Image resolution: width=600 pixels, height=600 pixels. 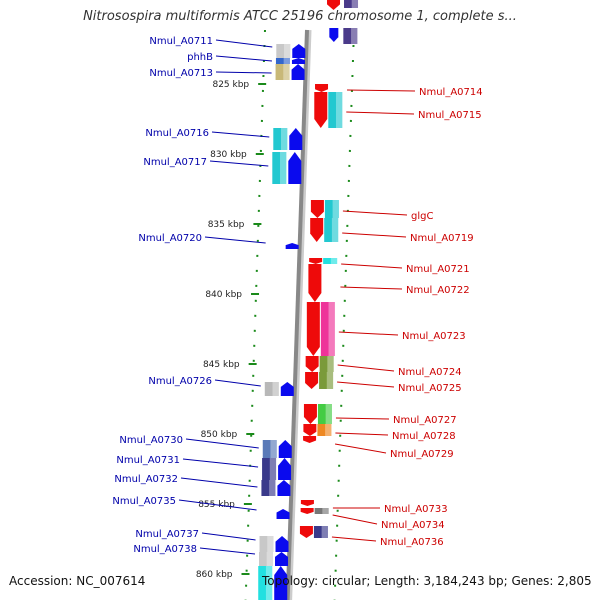 What do you see at coordinates (412, 542) in the screenshot?
I see `gene-label-reverse: Nmul_A0736` at bounding box center [412, 542].